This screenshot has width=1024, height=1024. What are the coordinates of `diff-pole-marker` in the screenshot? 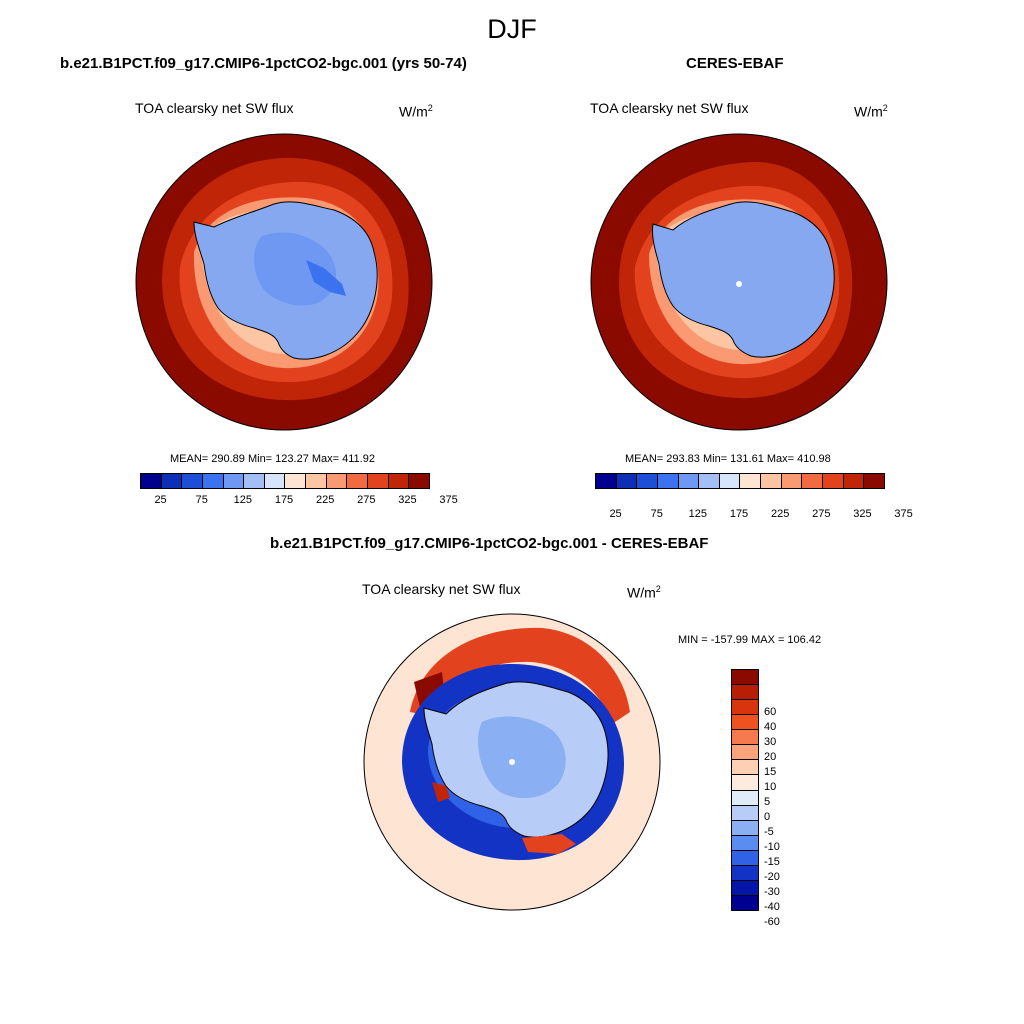 It's located at (512, 762).